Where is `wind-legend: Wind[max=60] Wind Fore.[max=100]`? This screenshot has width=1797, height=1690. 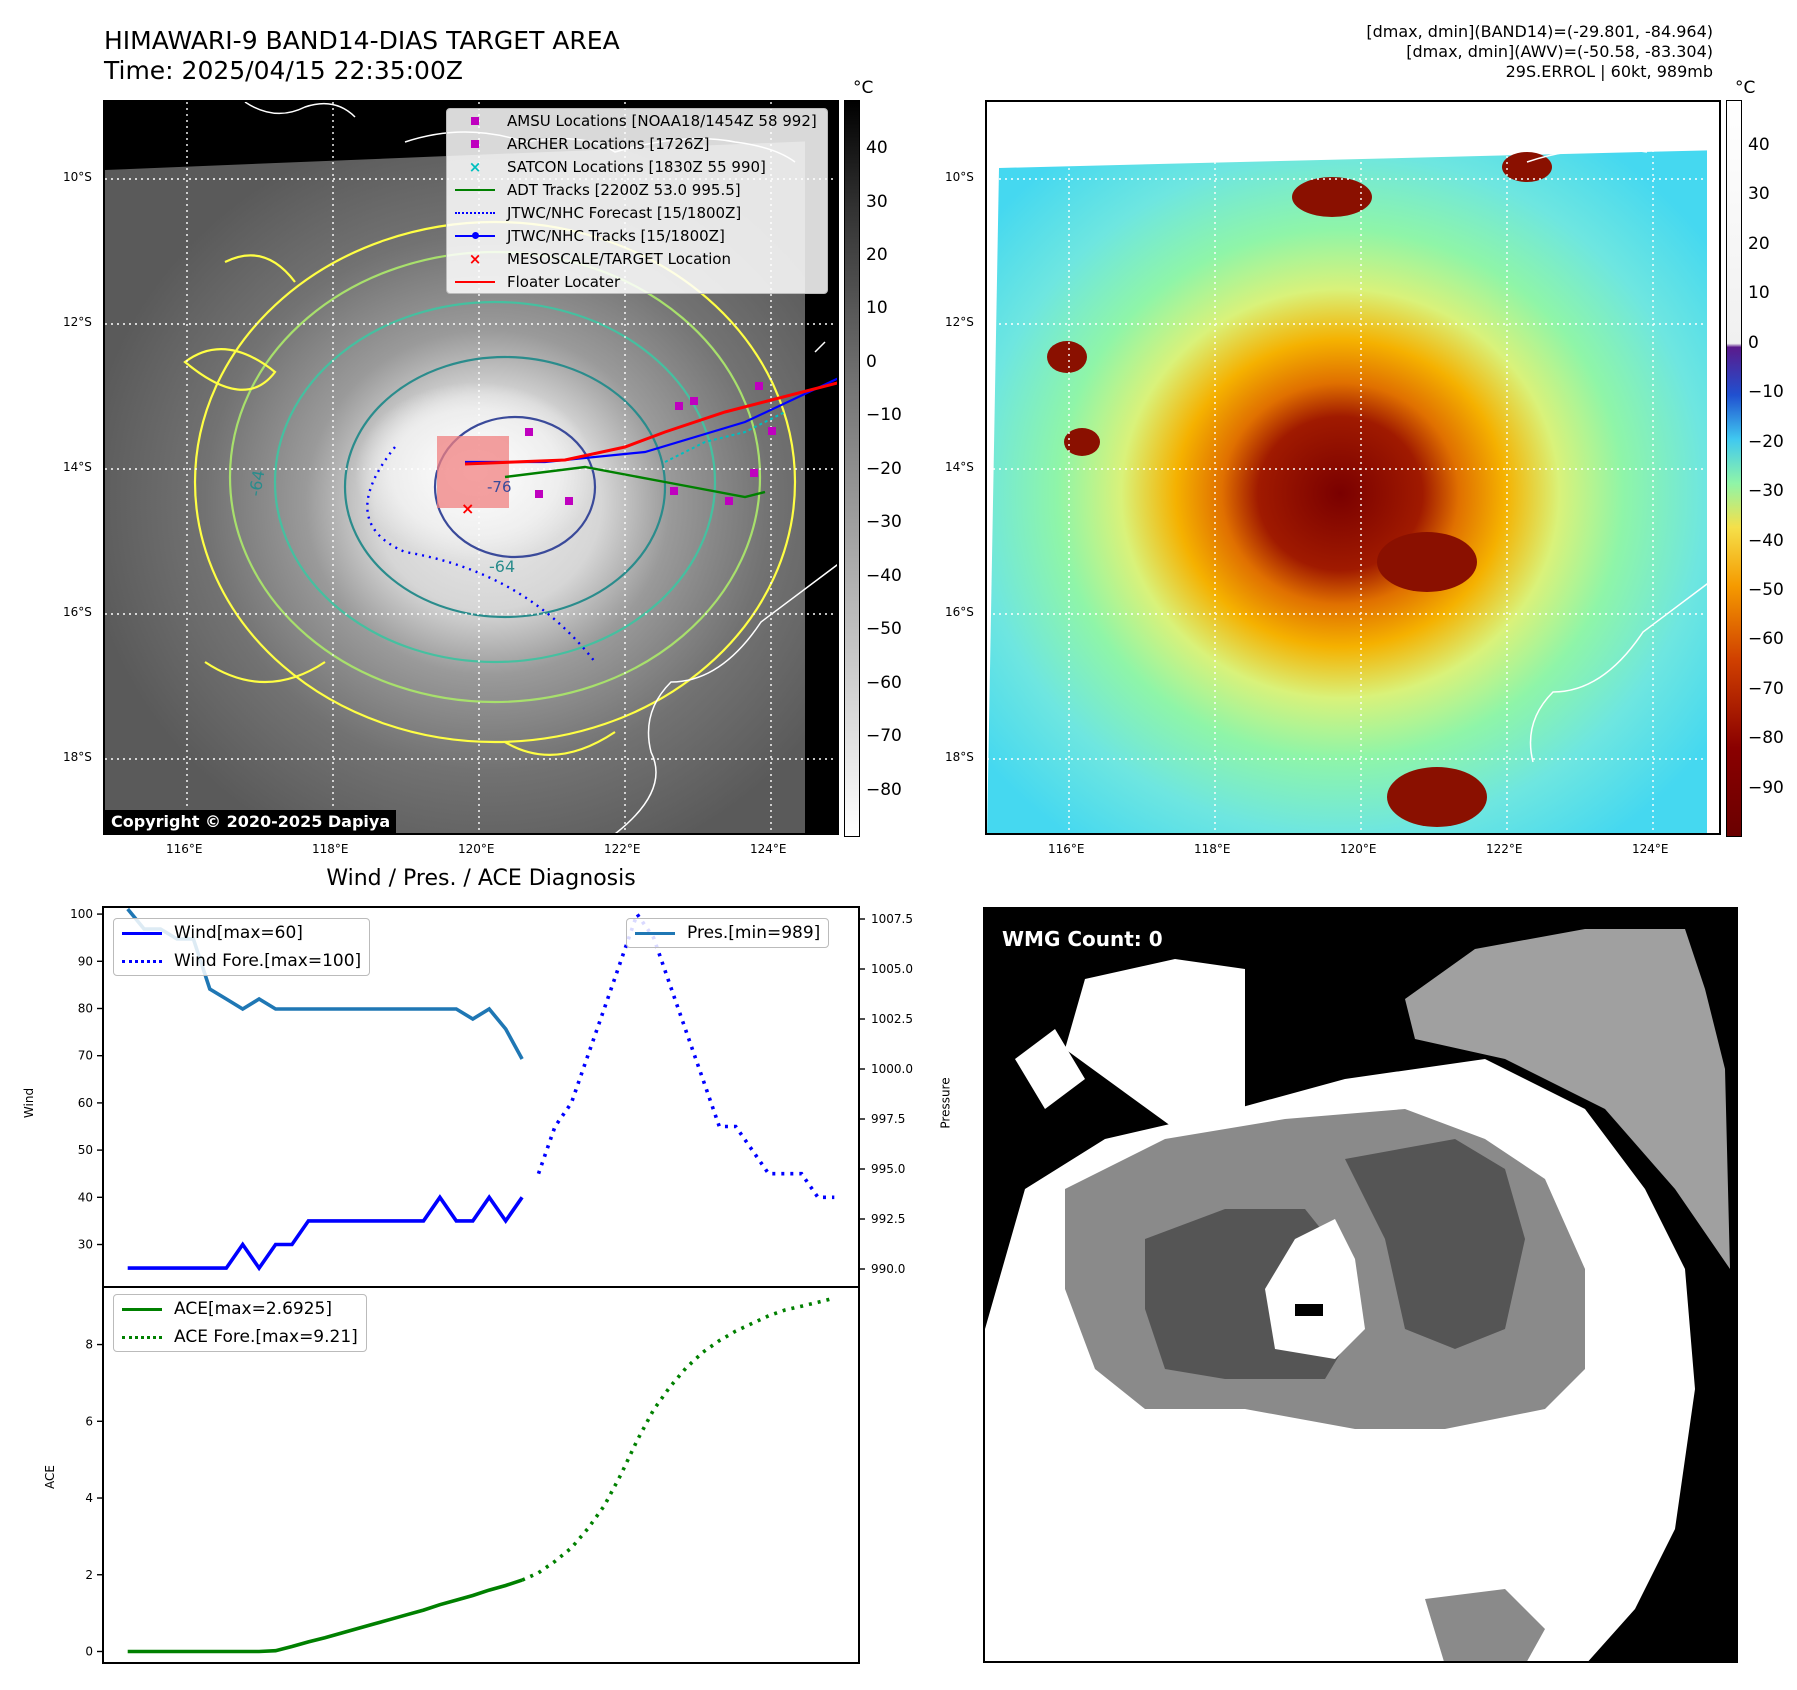 wind-legend: Wind[max=60] Wind Fore.[max=100] is located at coordinates (242, 947).